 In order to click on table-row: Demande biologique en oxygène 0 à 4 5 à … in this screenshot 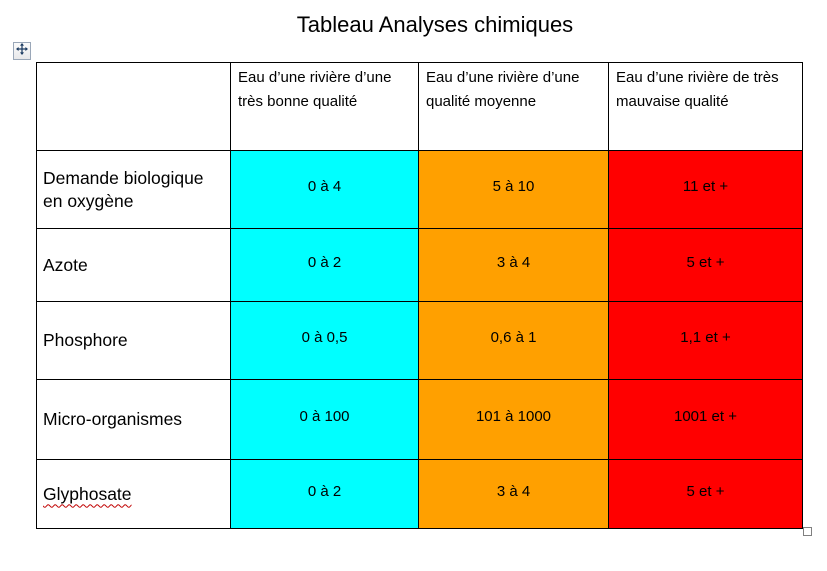, I will do `click(419, 189)`.